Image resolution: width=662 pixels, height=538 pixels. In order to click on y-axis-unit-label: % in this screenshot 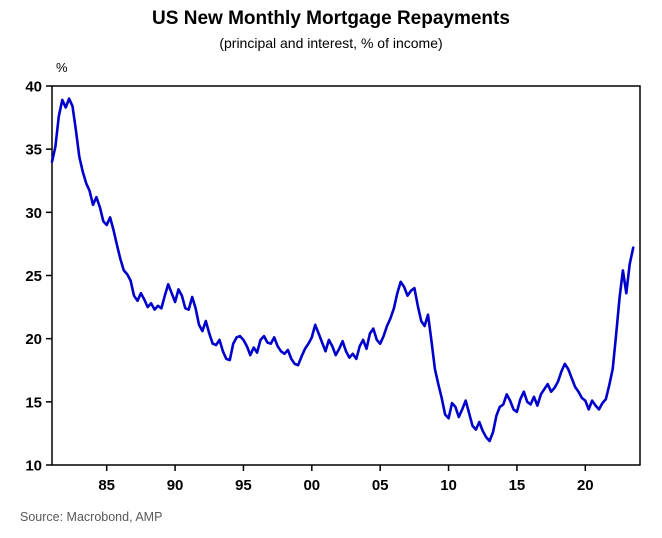, I will do `click(62, 67)`.